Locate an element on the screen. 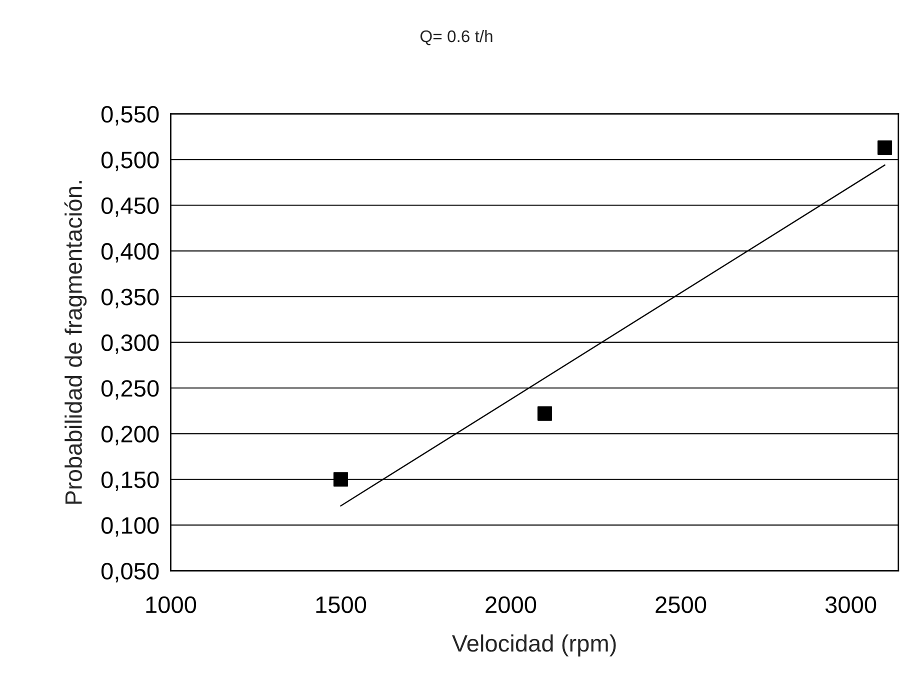 This screenshot has height=686, width=913. x-tick-label: 1500 is located at coordinates (341, 605).